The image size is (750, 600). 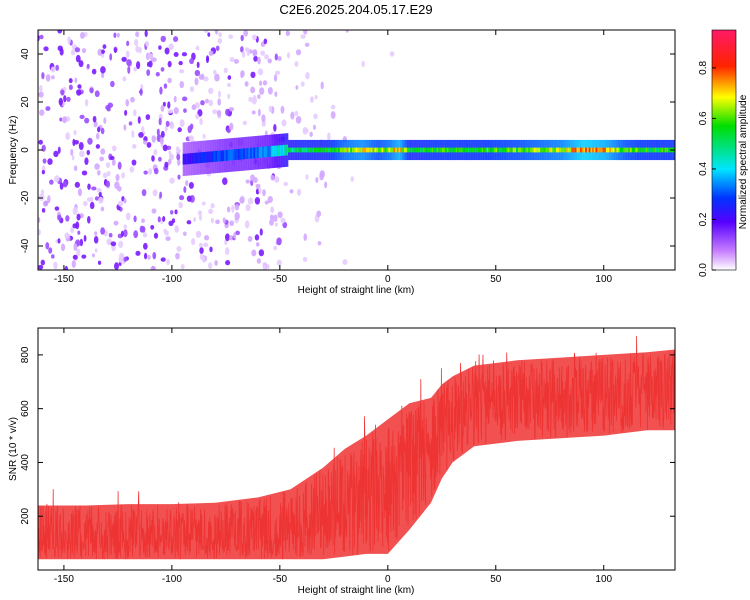 I want to click on chart-title: C2E6.2025.204.05.17.E29, so click(x=355, y=9).